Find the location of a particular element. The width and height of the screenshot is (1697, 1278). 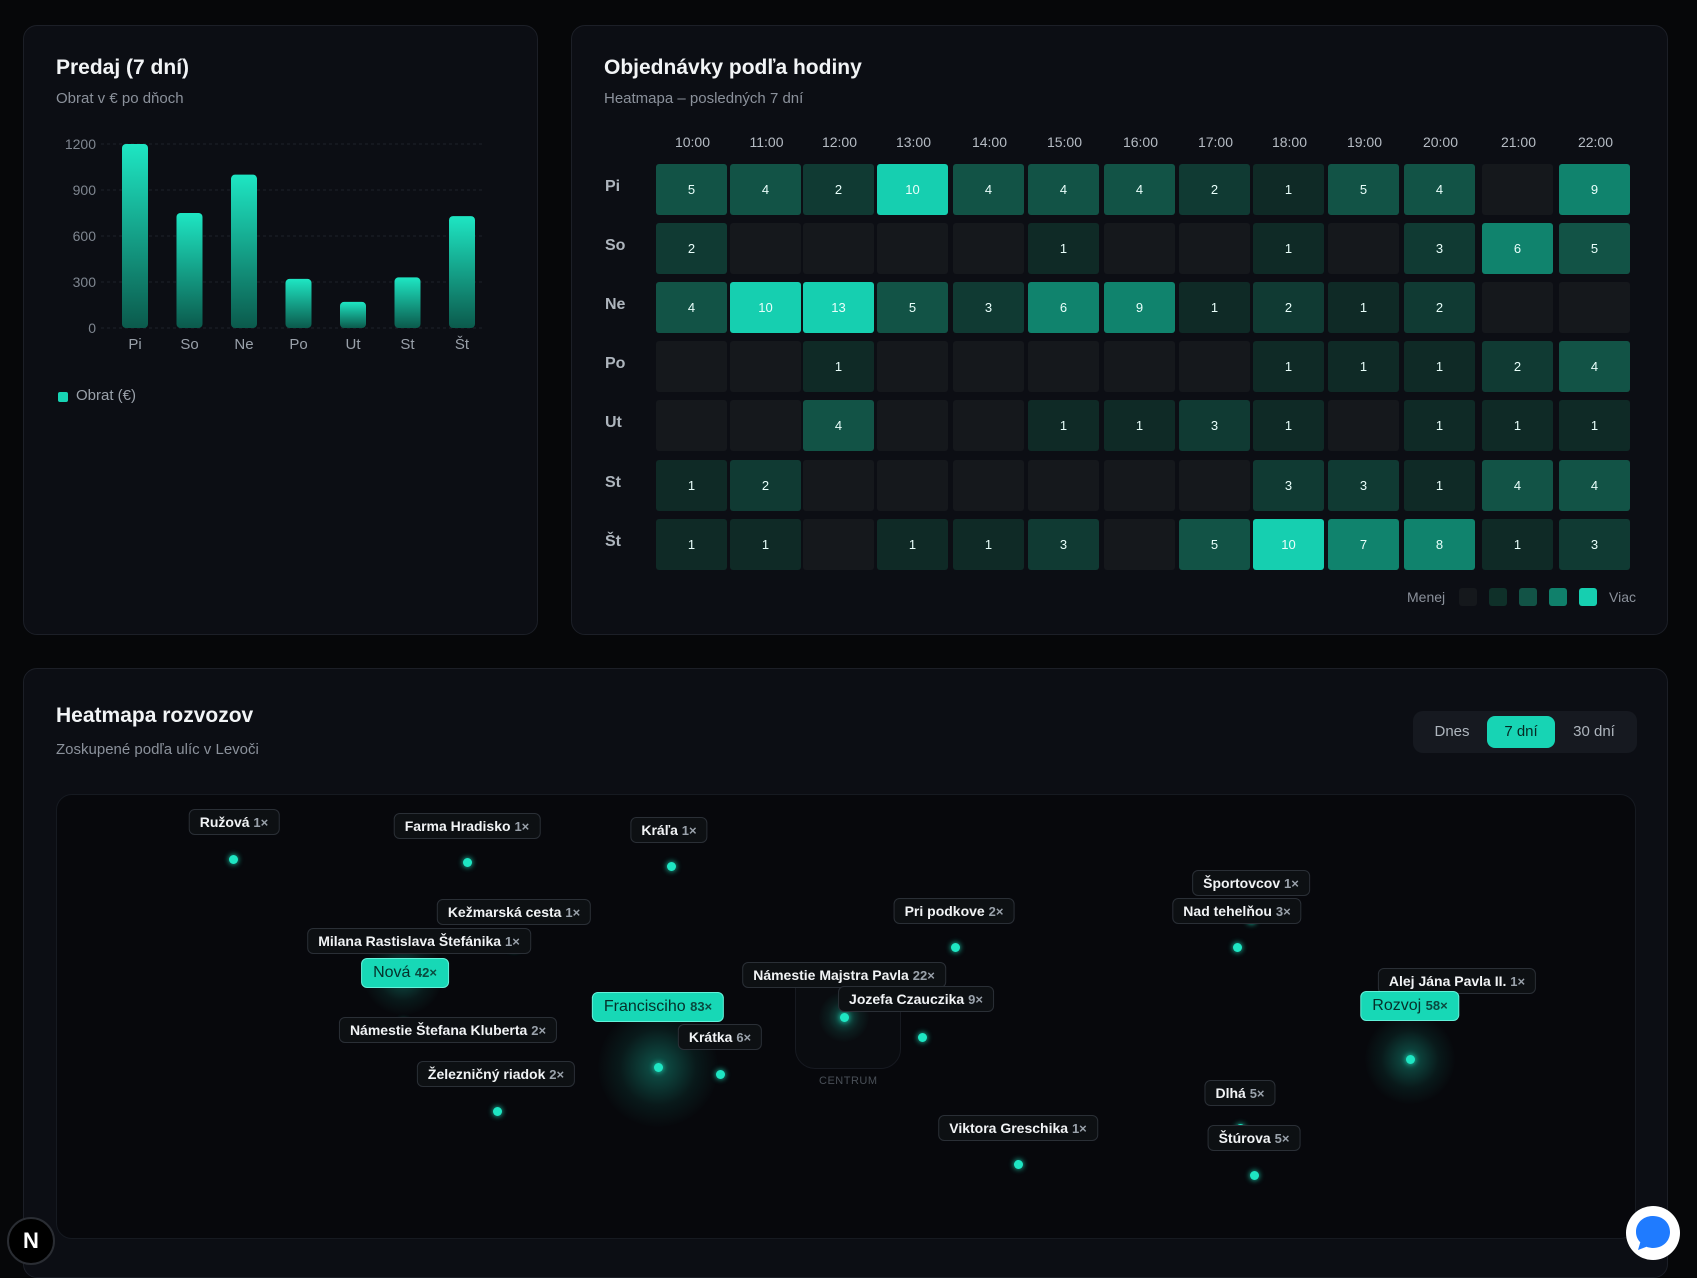

street-label: Športovcov 1× is located at coordinates (1251, 883).